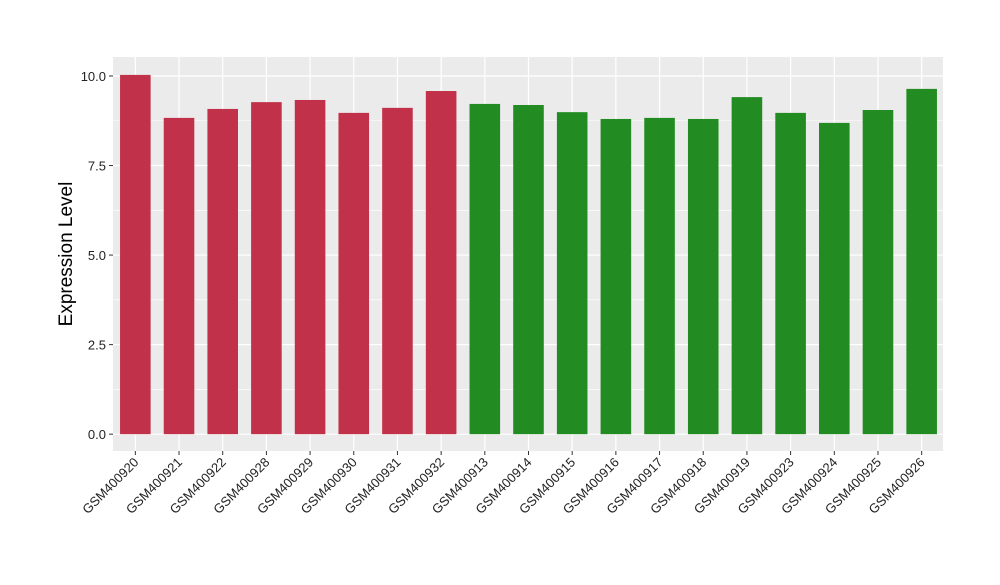  Describe the element at coordinates (97, 434) in the screenshot. I see `y-tick-label: 0.0` at that location.